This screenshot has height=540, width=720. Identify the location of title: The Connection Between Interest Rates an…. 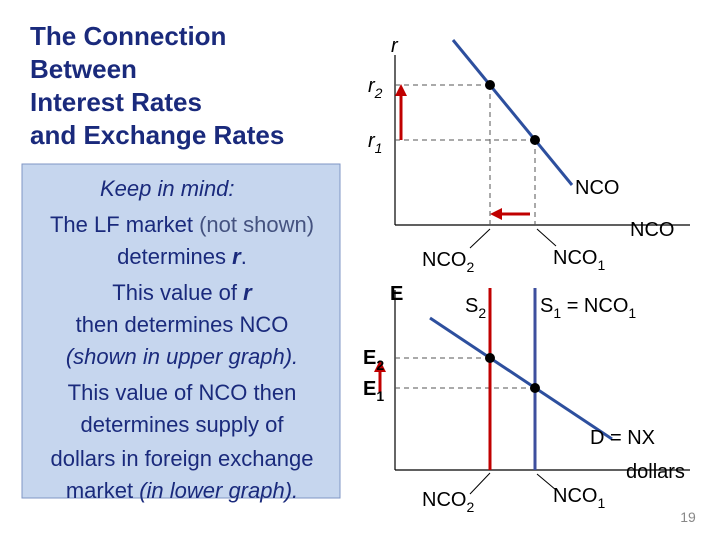
(157, 85).